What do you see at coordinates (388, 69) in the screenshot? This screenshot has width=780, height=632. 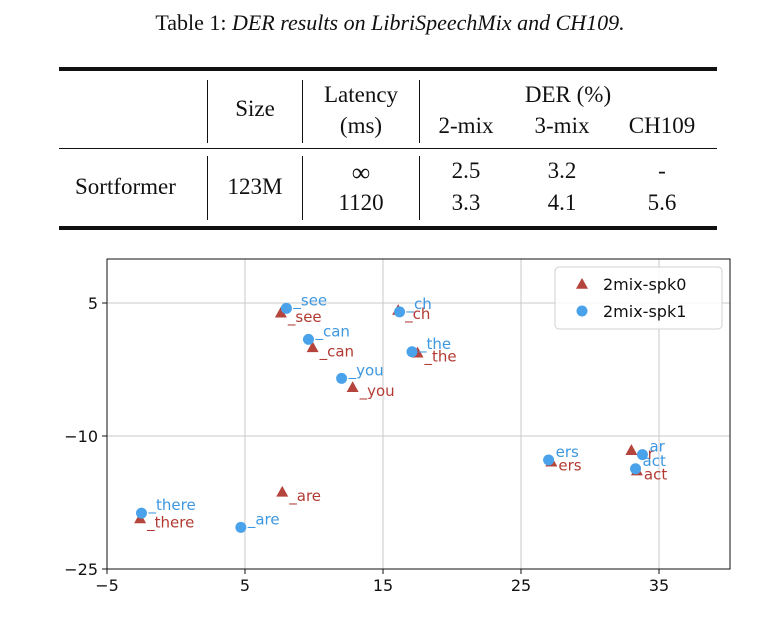 I see `table-top-rule` at bounding box center [388, 69].